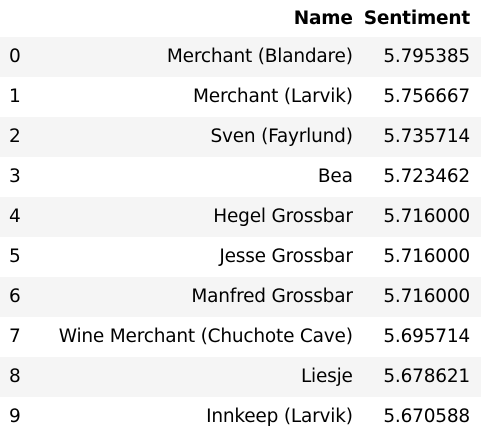 Image resolution: width=481 pixels, height=442 pixels. I want to click on table-row: 2 Sven (Fayrlund) 5.735714, so click(240, 137).